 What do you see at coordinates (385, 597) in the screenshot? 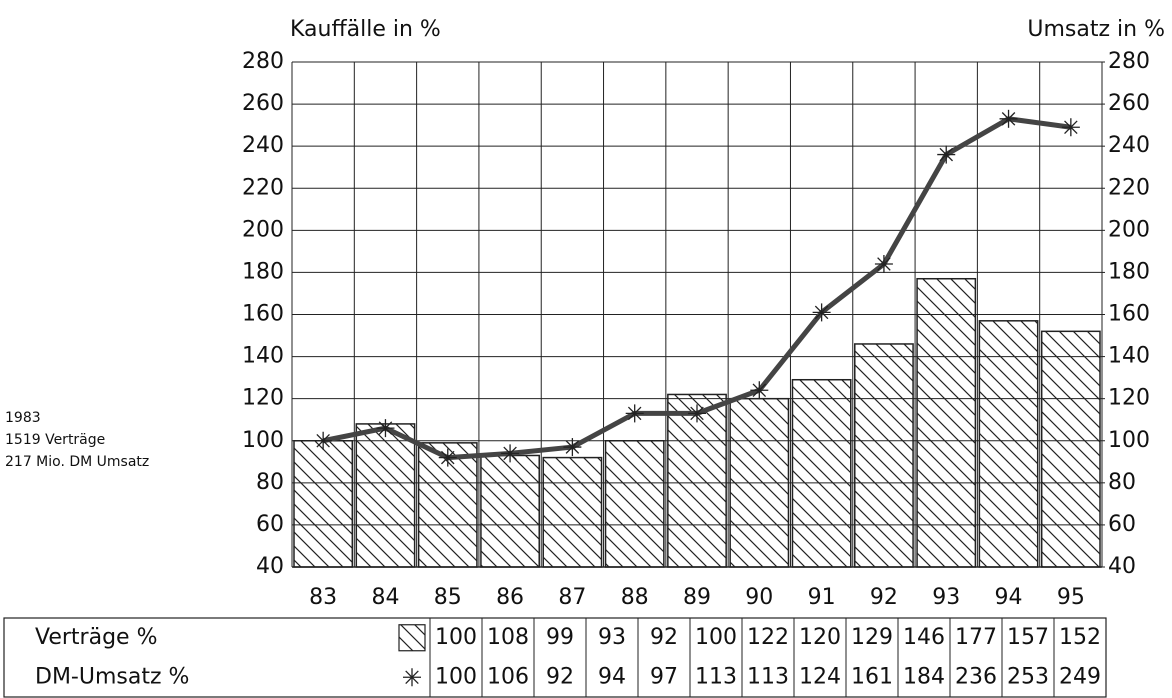
I see `x-tick-label: 84` at bounding box center [385, 597].